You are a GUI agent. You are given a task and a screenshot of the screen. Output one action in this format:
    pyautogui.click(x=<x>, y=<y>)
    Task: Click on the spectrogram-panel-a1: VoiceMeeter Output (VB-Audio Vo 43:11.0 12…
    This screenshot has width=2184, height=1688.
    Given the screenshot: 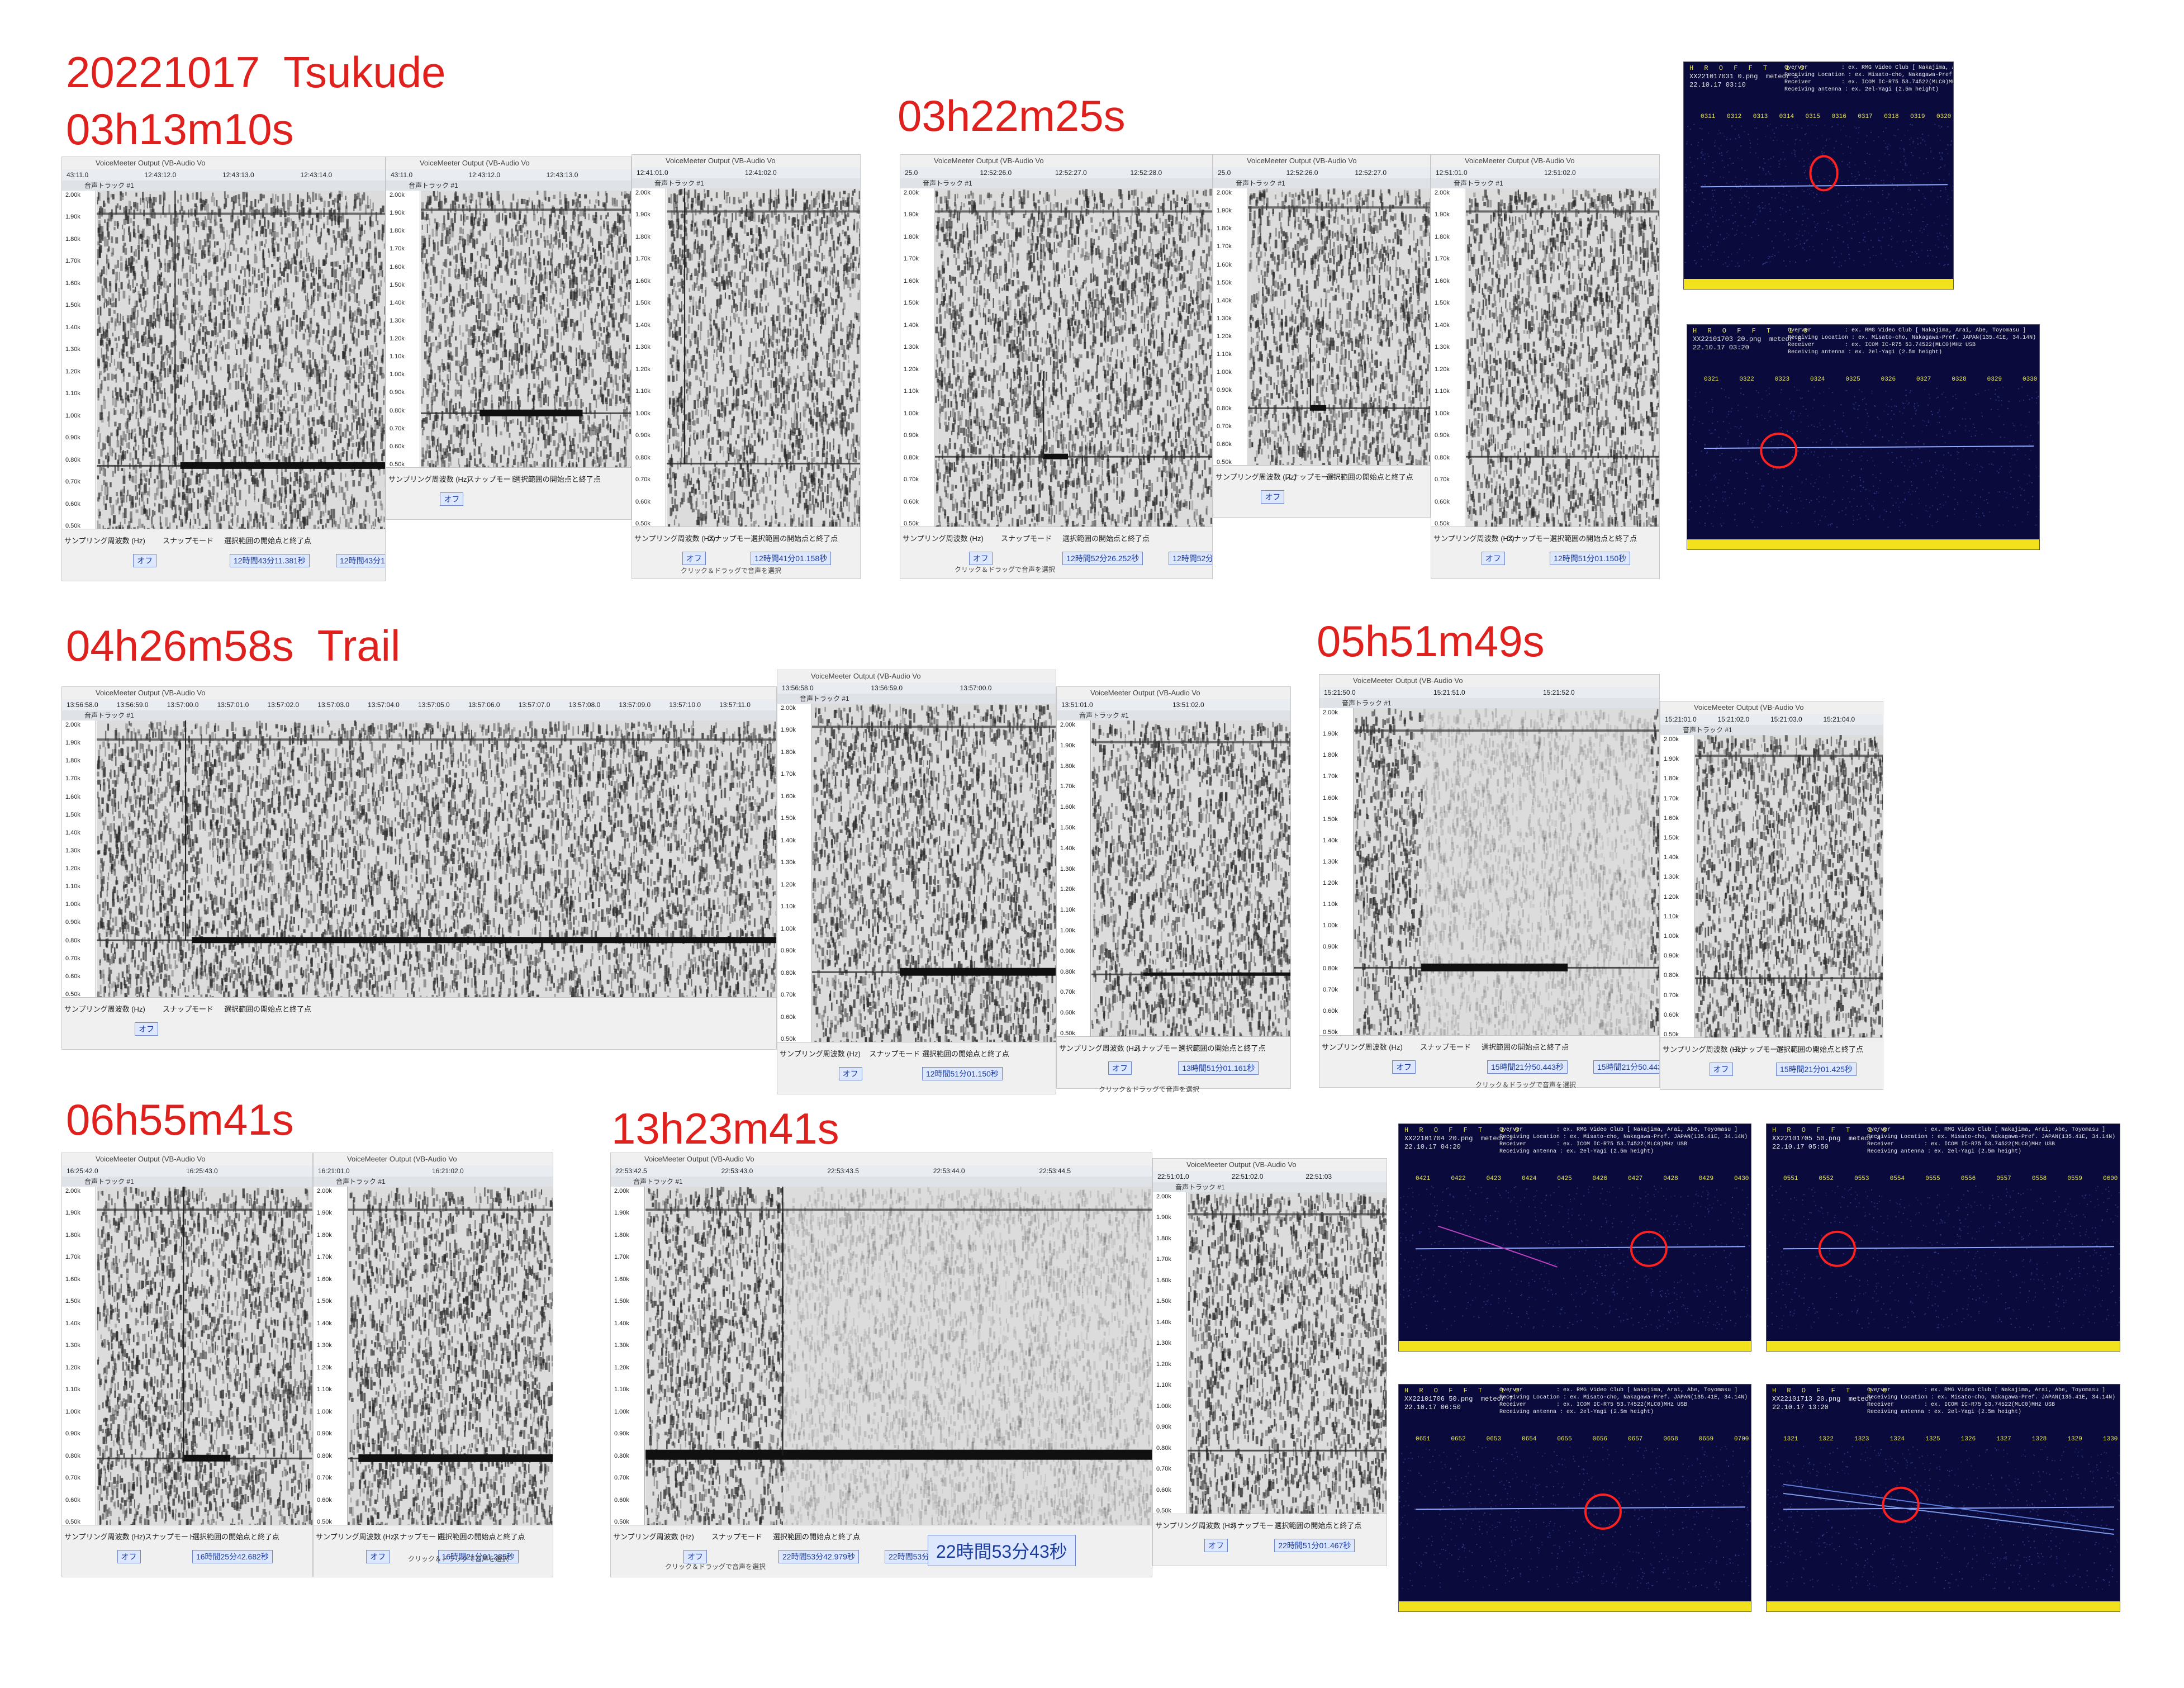 What is the action you would take?
    pyautogui.click(x=223, y=369)
    